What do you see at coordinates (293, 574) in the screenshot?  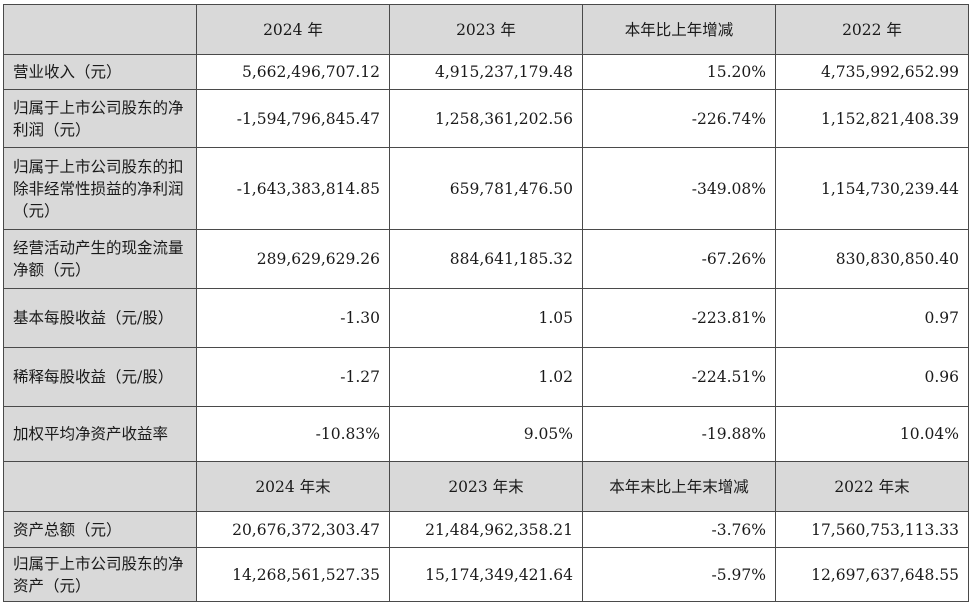 I see `table-cell: 14,268,561,527.35` at bounding box center [293, 574].